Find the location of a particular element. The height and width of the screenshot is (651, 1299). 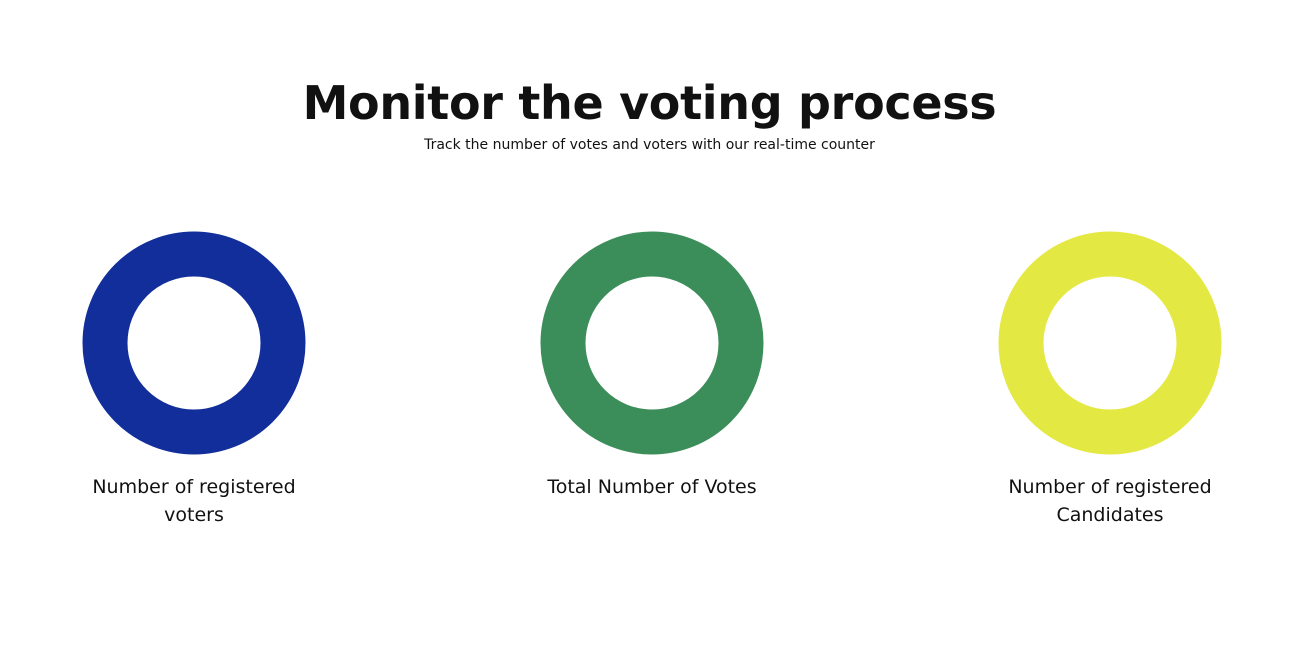

registered-candidates-counter: Number of registered Candidates is located at coordinates (1110, 380).